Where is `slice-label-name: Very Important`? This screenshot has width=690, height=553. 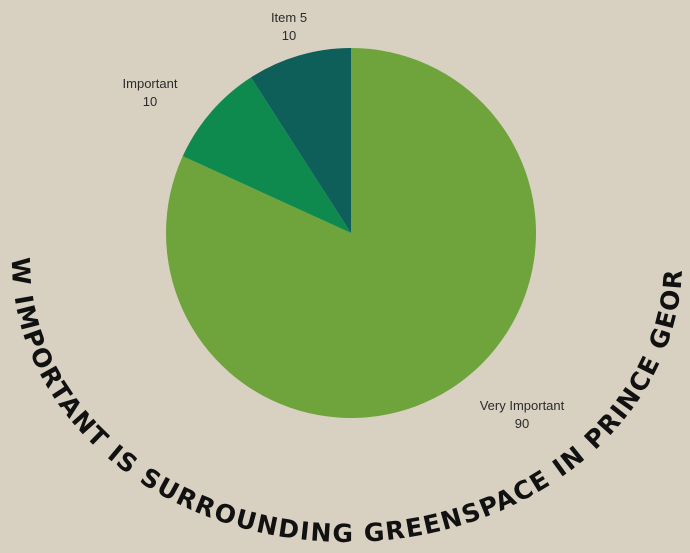 slice-label-name: Very Important is located at coordinates (522, 405).